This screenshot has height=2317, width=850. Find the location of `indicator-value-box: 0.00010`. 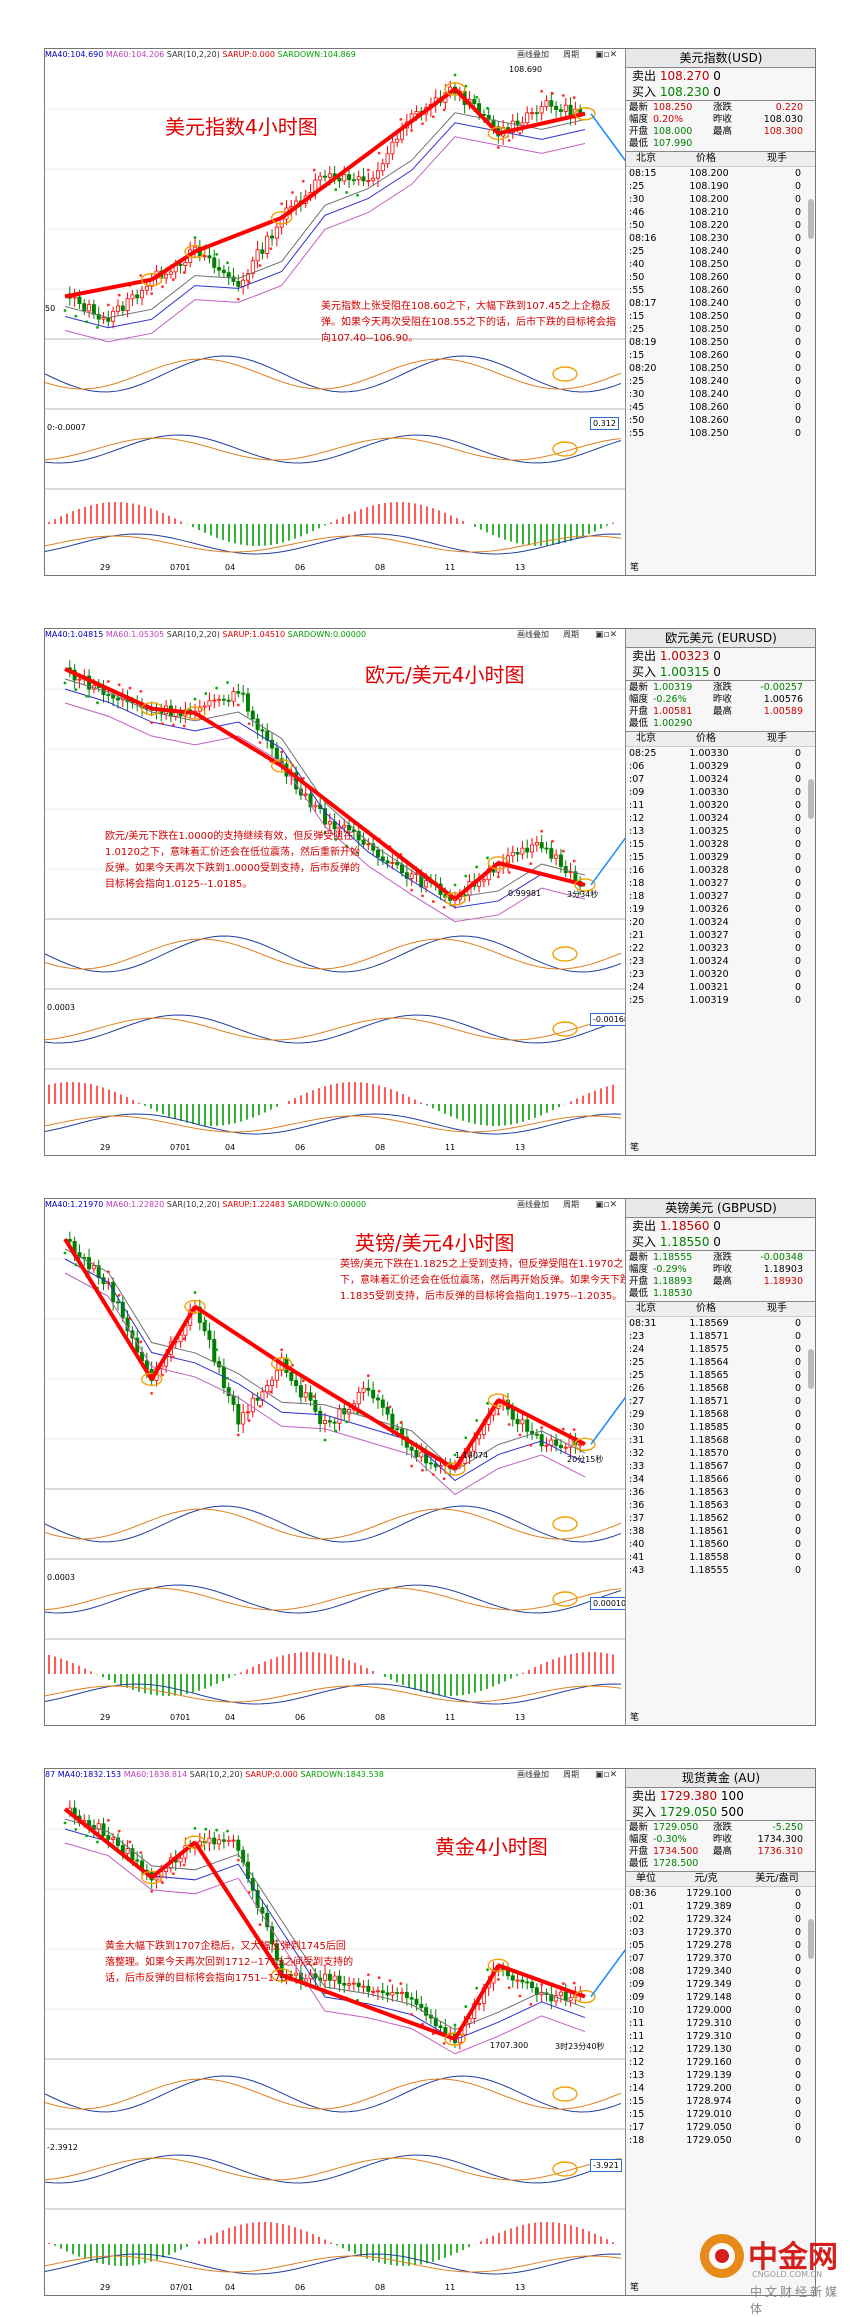

indicator-value-box: 0.00010 is located at coordinates (610, 1603).